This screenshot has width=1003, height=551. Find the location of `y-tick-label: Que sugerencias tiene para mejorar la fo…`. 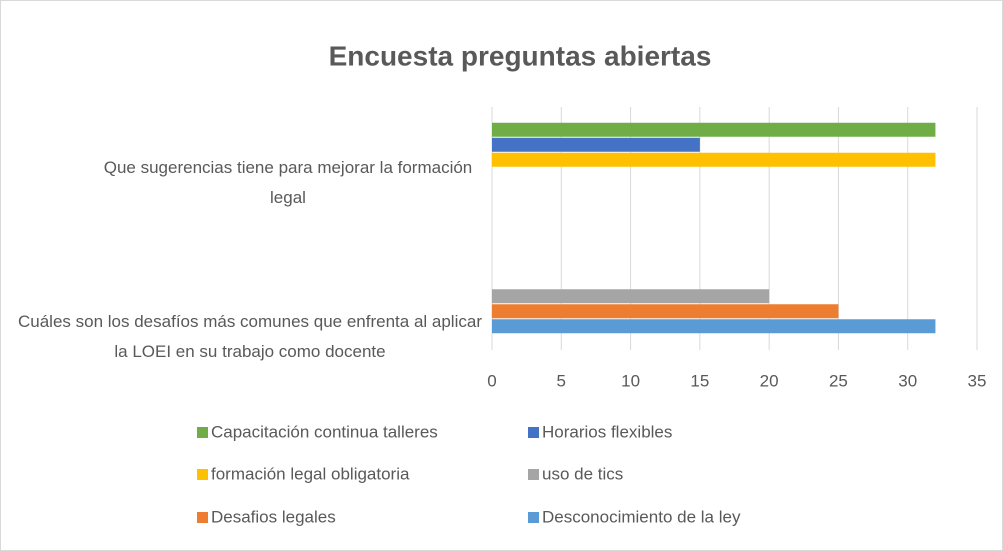

y-tick-label: Que sugerencias tiene para mejorar la fo… is located at coordinates (288, 182).